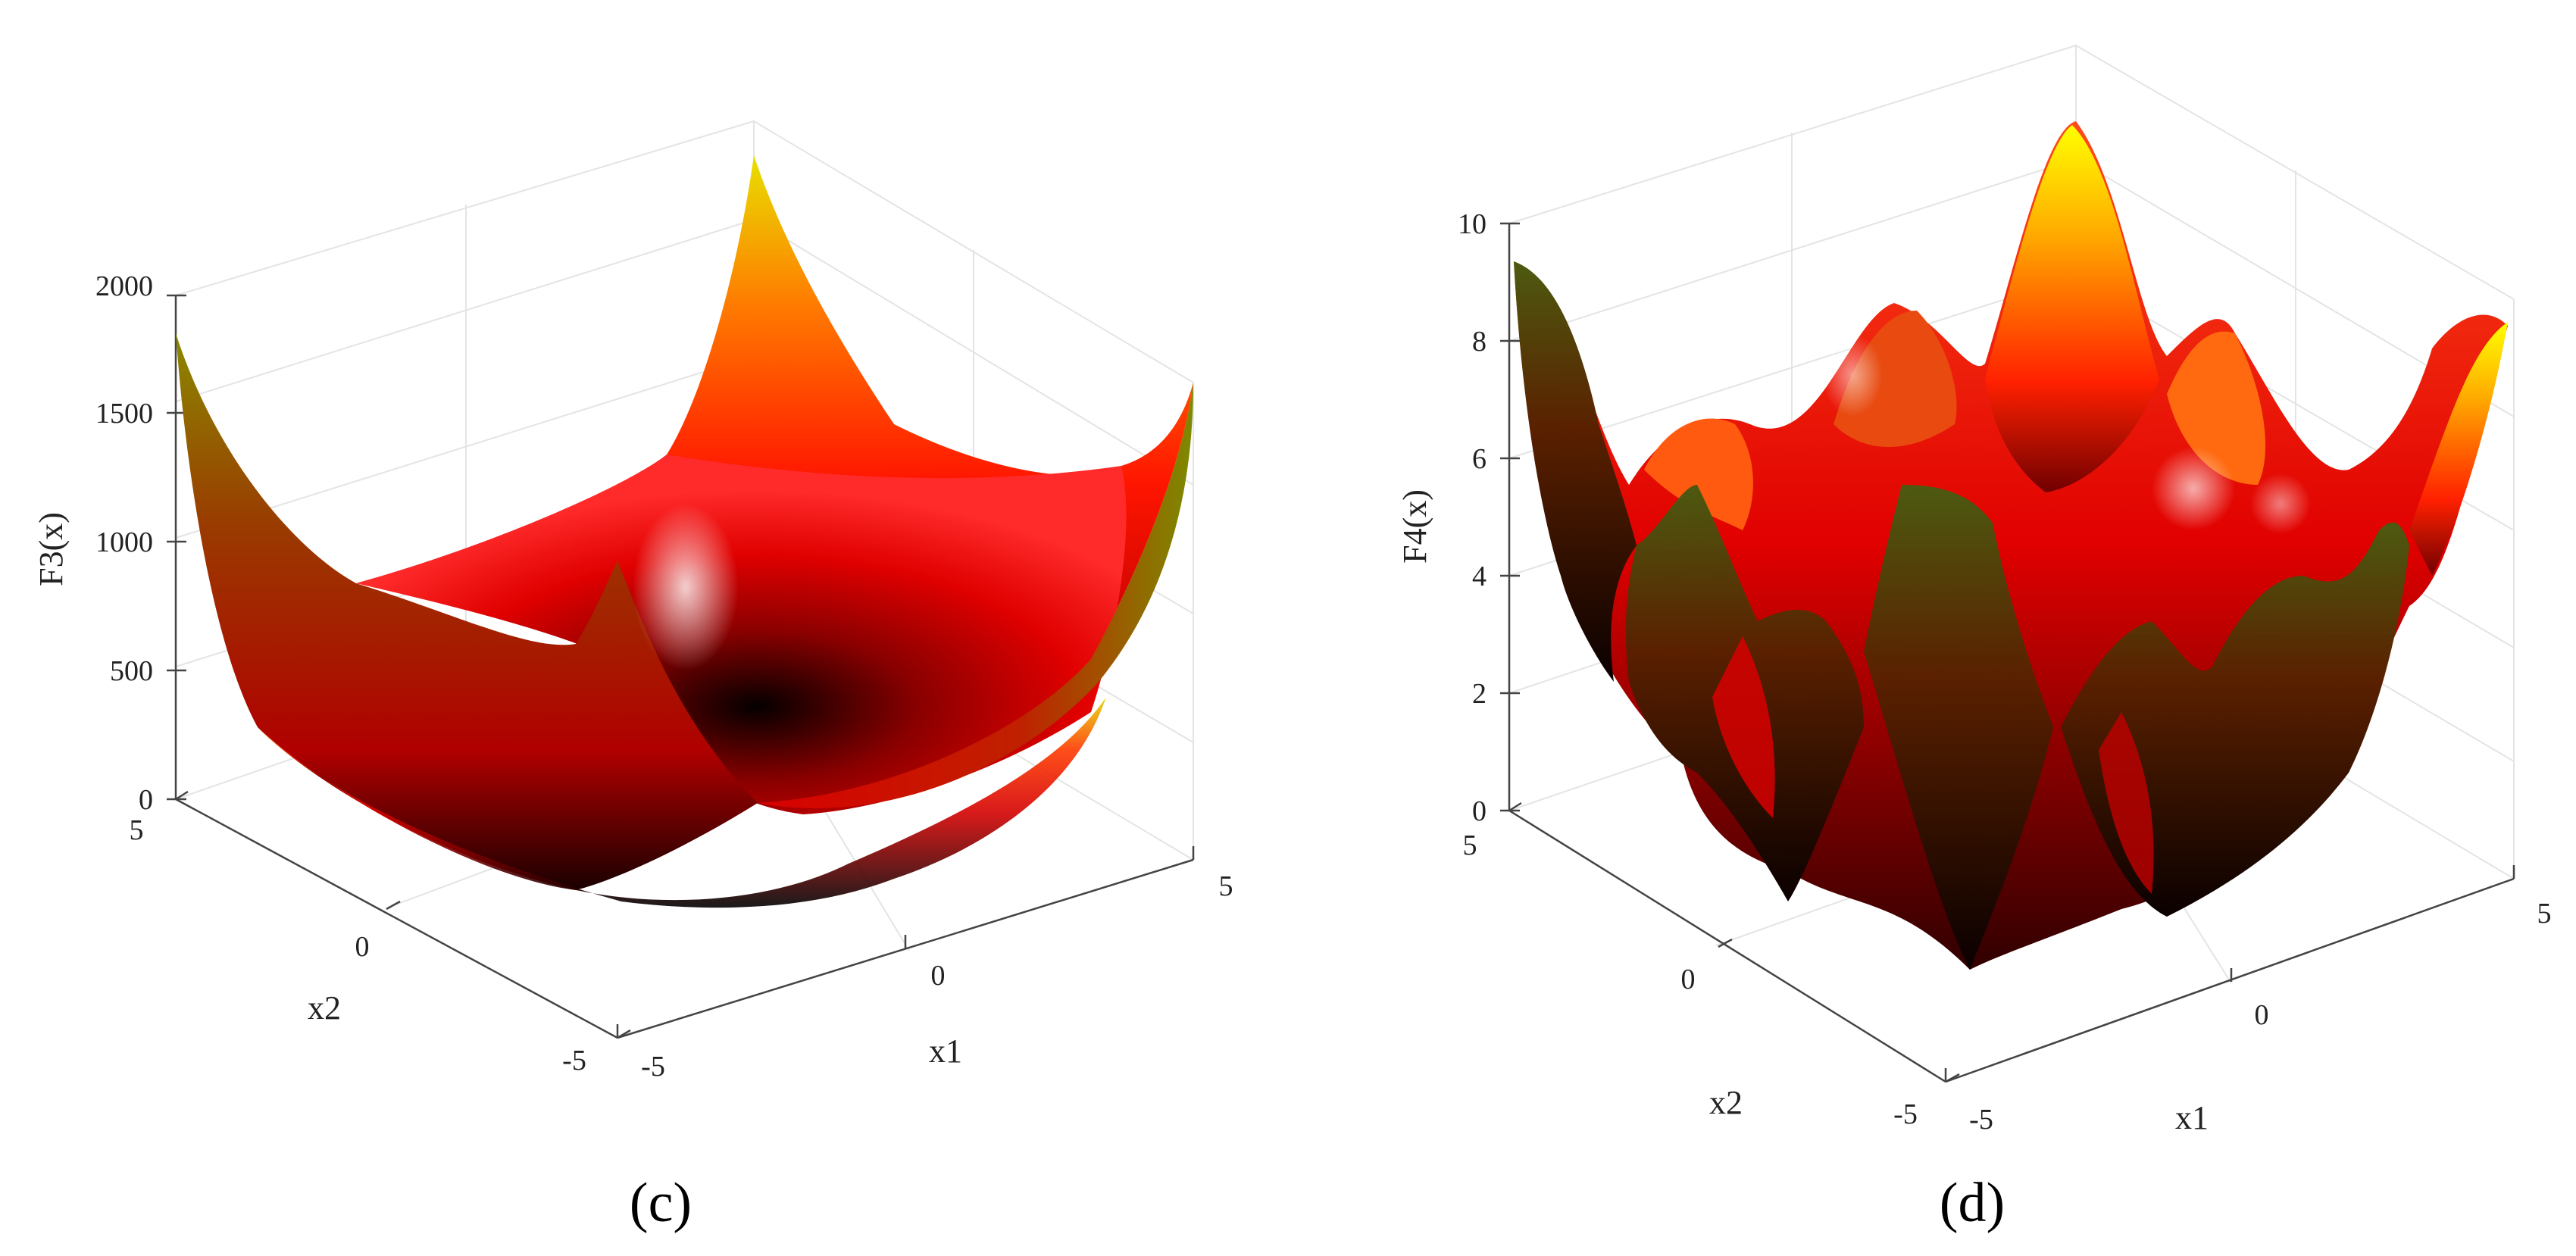  Describe the element at coordinates (1576, 471) in the screenshot. I see `surface-d-left-wall` at that location.